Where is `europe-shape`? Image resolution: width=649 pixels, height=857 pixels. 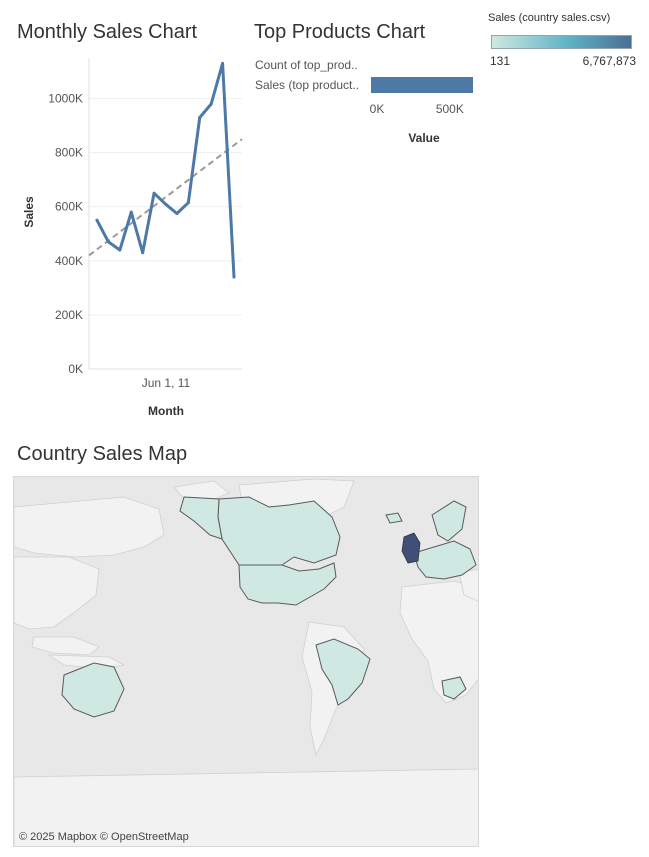
europe-shape is located at coordinates (445, 560).